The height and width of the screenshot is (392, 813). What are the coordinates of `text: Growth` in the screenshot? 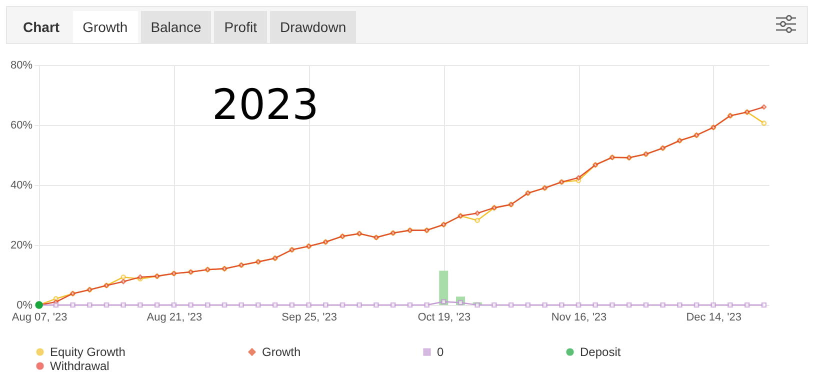 It's located at (105, 27).